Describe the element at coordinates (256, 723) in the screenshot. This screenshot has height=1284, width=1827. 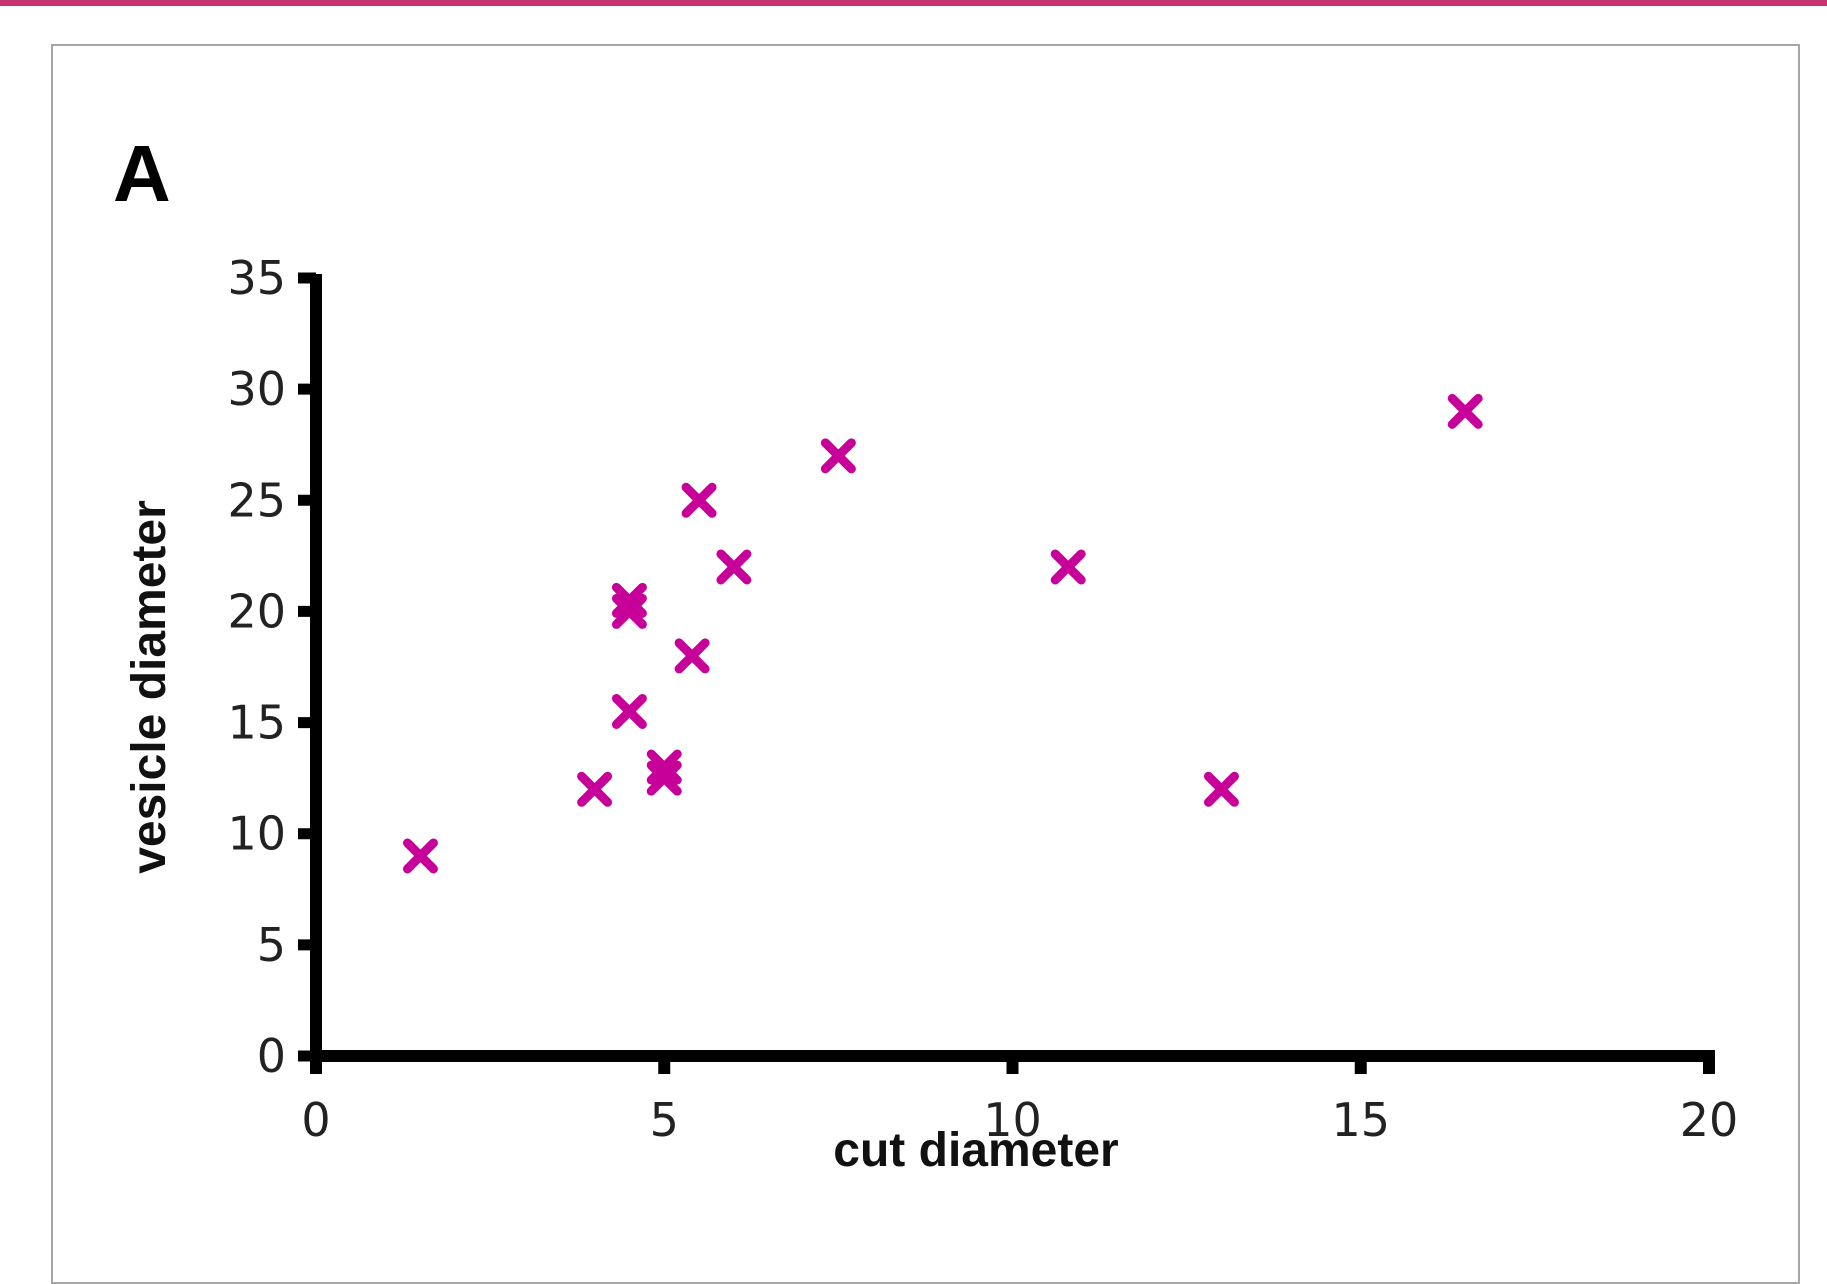
I see `y-tick-label: 15` at that location.